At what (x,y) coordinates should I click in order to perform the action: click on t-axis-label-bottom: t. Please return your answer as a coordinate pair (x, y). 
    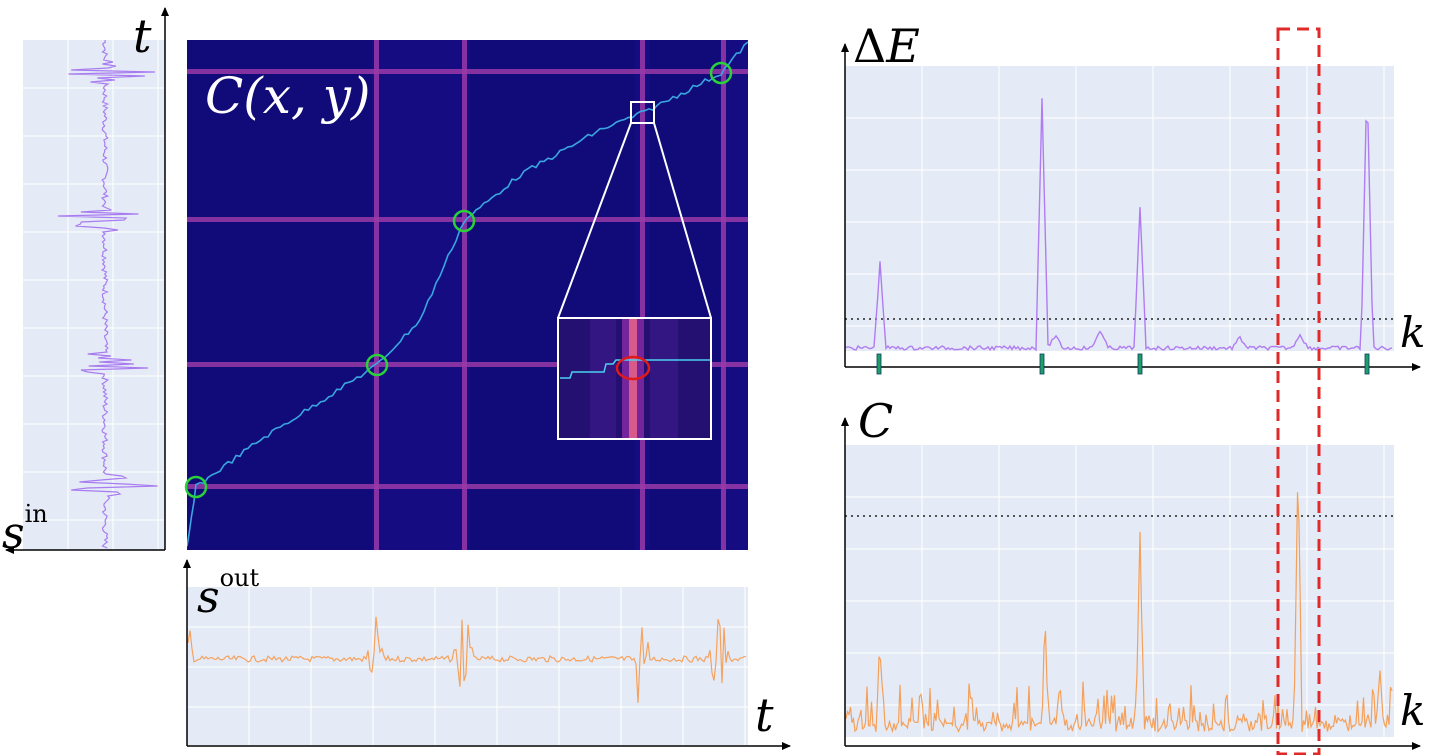
    Looking at the image, I should click on (764, 715).